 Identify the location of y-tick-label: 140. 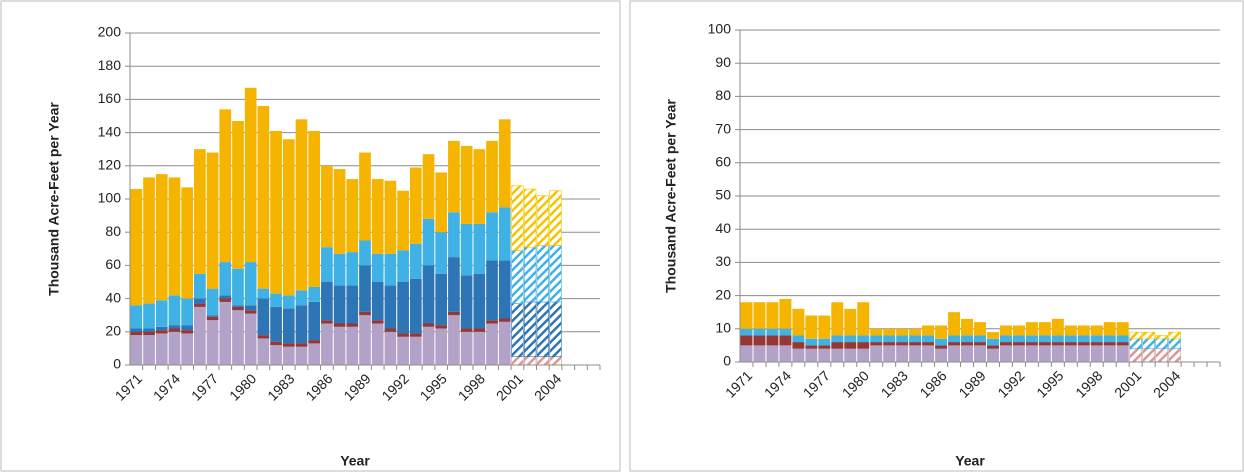
(110, 131).